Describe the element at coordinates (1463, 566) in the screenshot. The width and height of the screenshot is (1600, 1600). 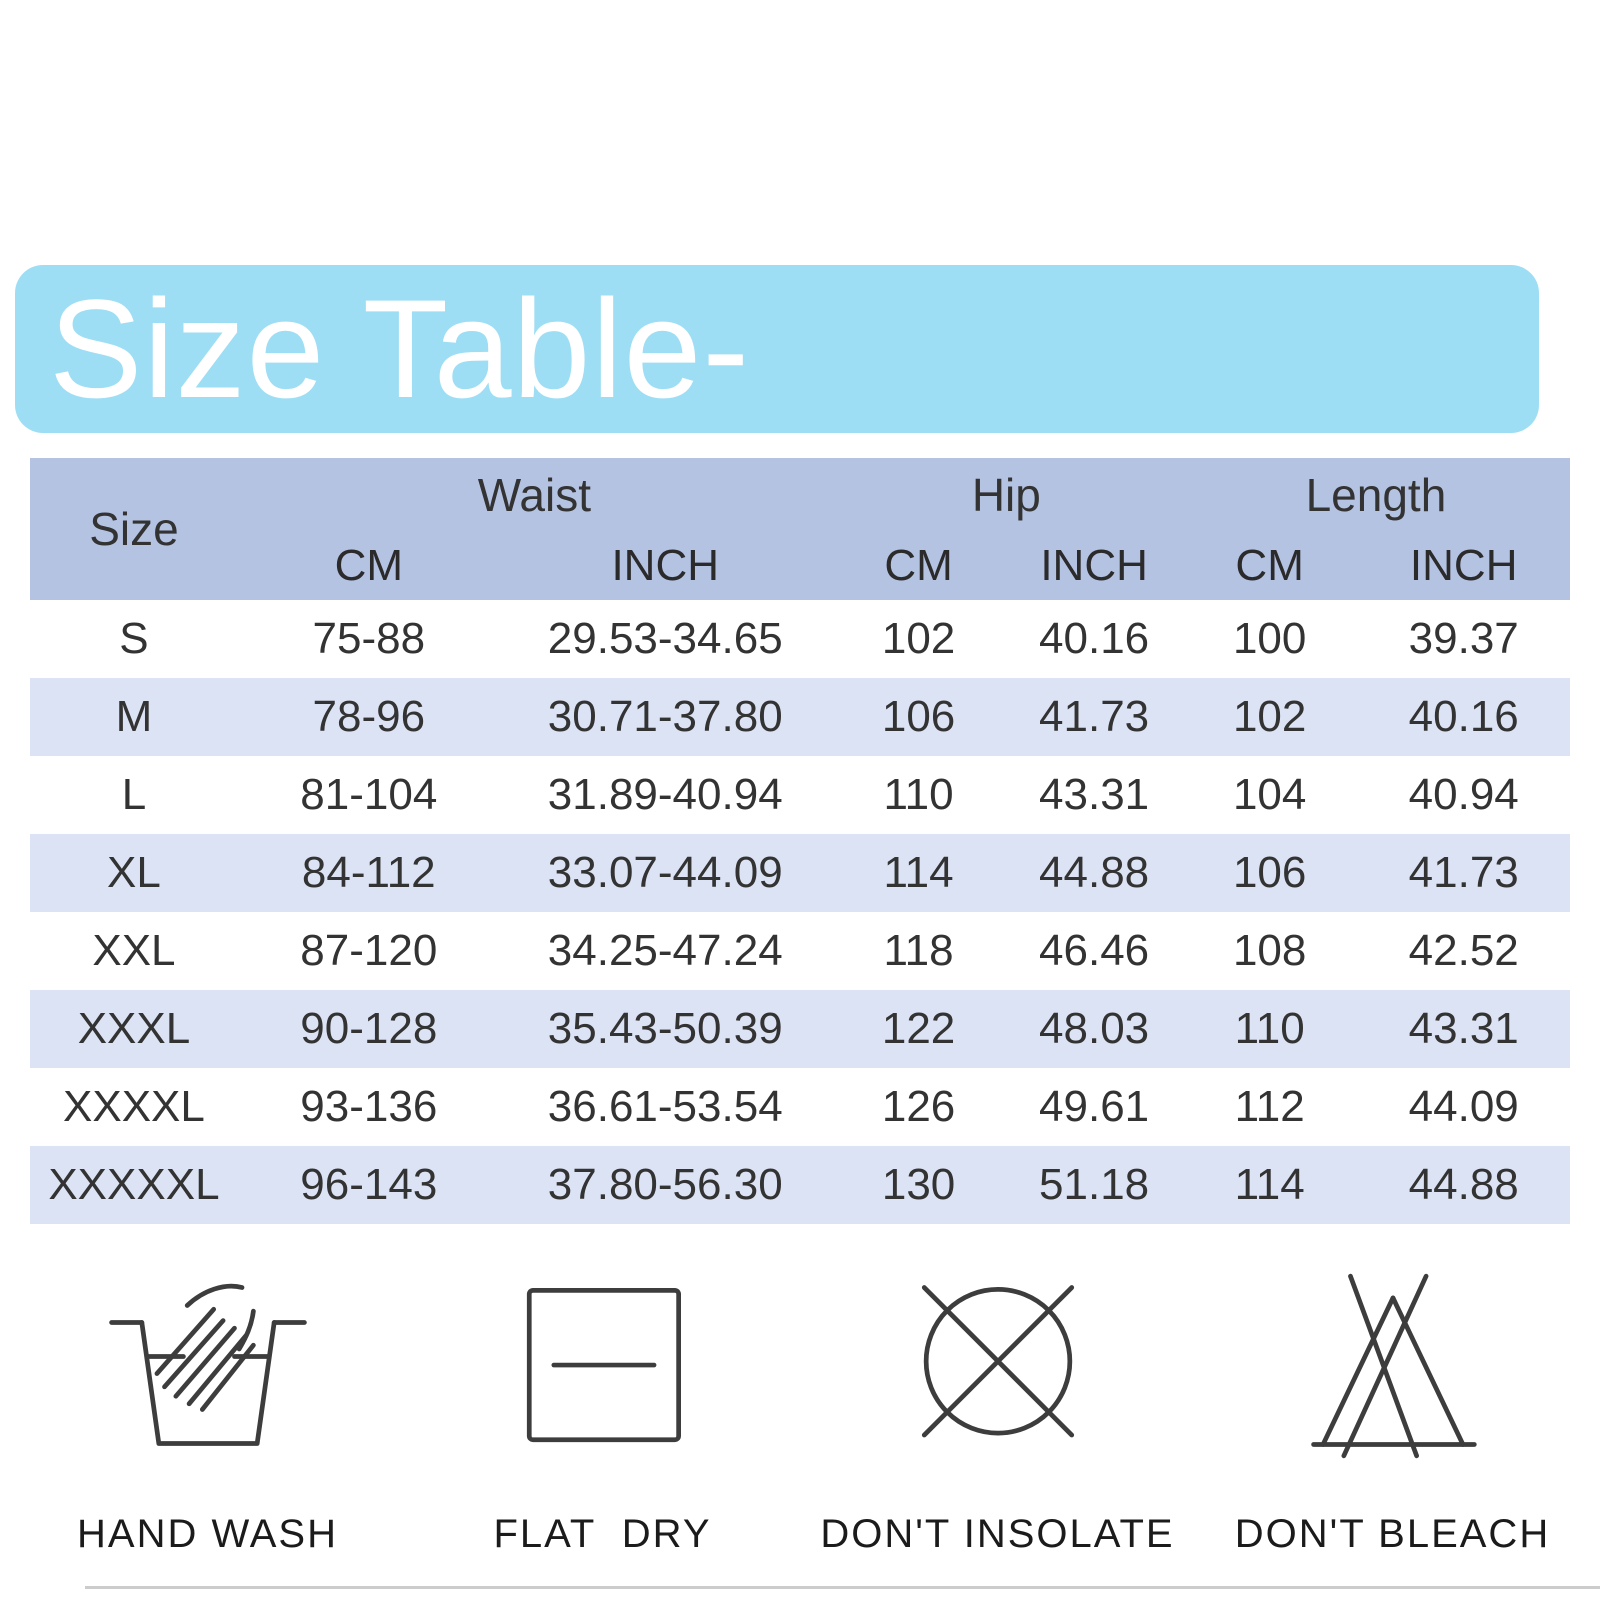
I see `col-subheader-length-inch: INCH` at that location.